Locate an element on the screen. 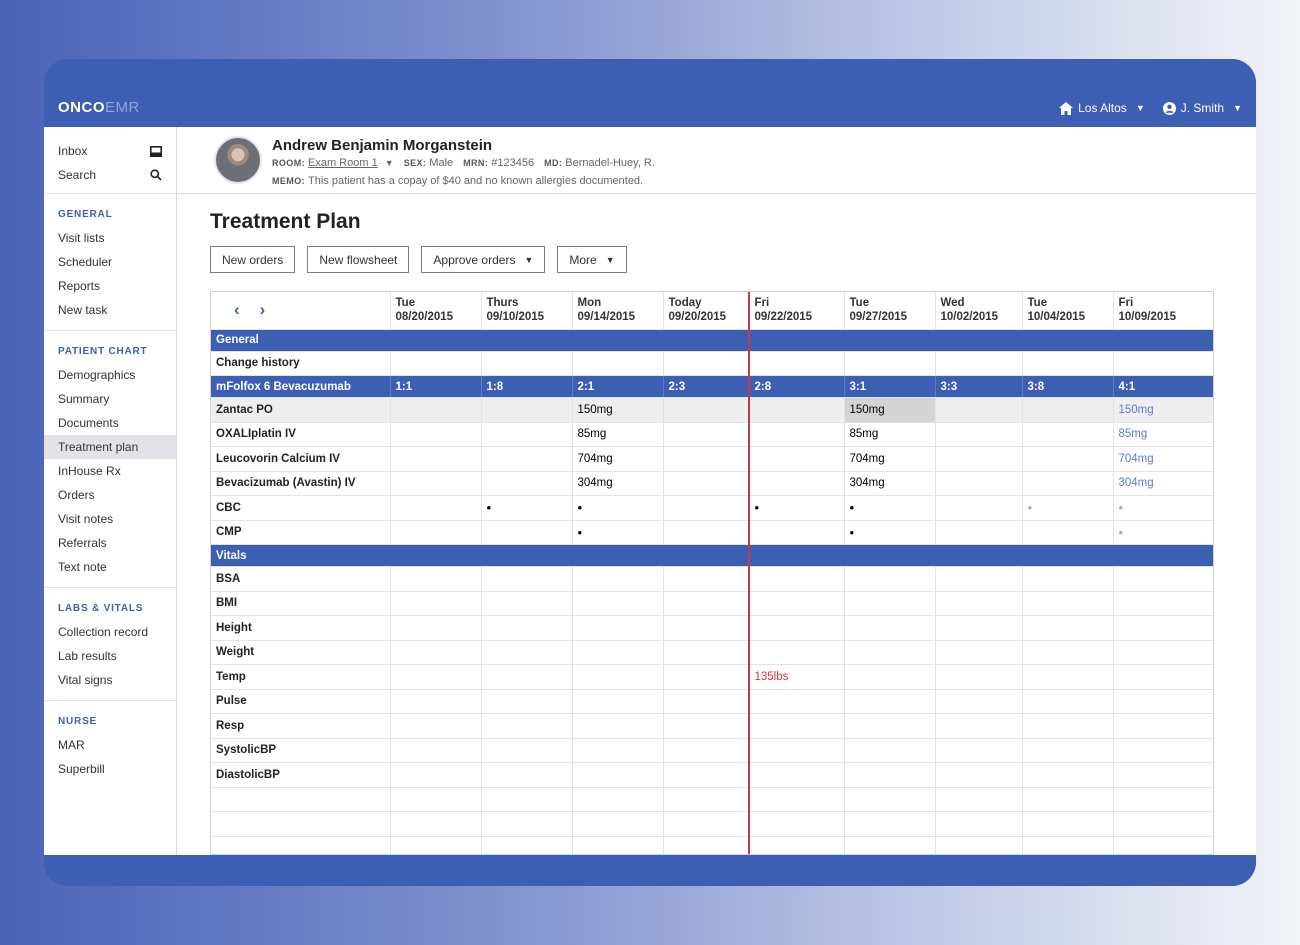 The height and width of the screenshot is (945, 1300). sidebar-item-superbill: Superbill is located at coordinates (81, 769).